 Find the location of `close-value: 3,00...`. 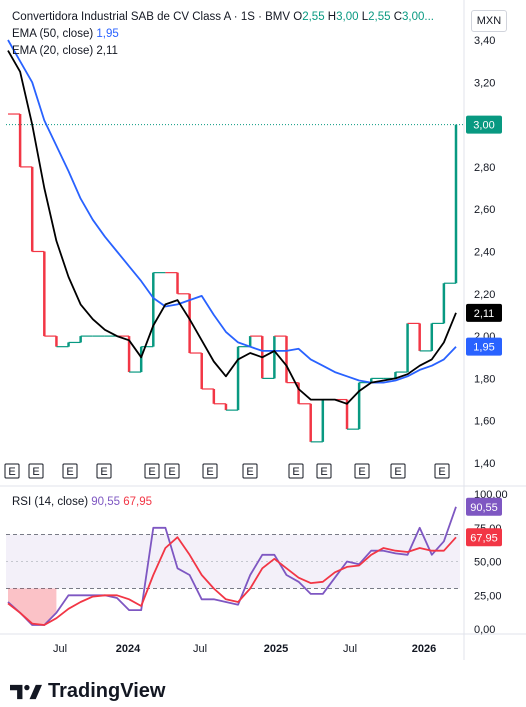

close-value: 3,00... is located at coordinates (418, 17).